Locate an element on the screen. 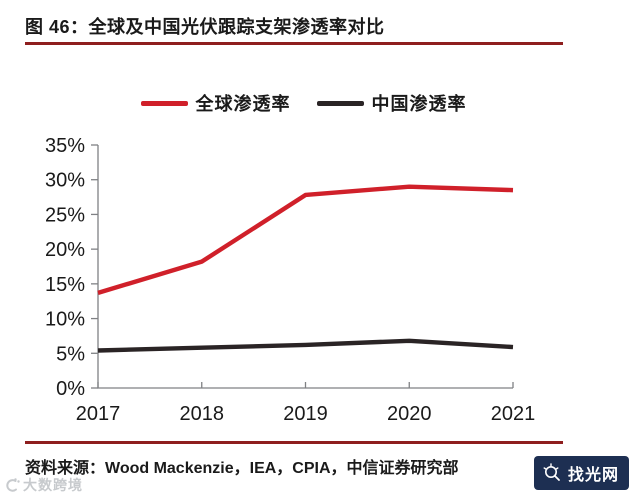 Image resolution: width=631 pixels, height=498 pixels. watermark-bottom-right-badge: 找光网 is located at coordinates (581, 473).